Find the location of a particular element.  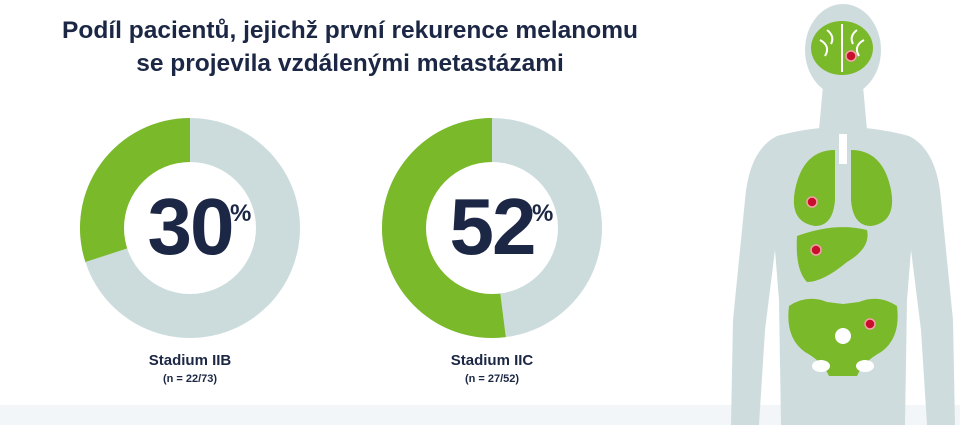

liver-icon is located at coordinates (832, 254).